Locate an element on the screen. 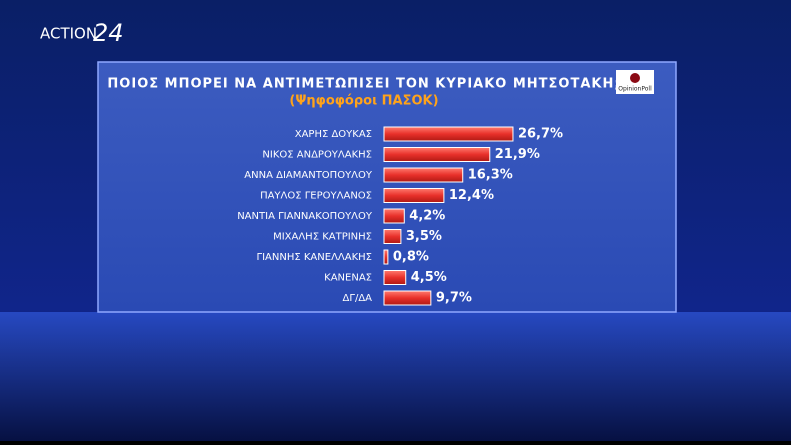 Image resolution: width=791 pixels, height=445 pixels. category-label: ΜΙΧΑΛΗΣ ΚΑΤΡΙΝΗΣ is located at coordinates (322, 237).